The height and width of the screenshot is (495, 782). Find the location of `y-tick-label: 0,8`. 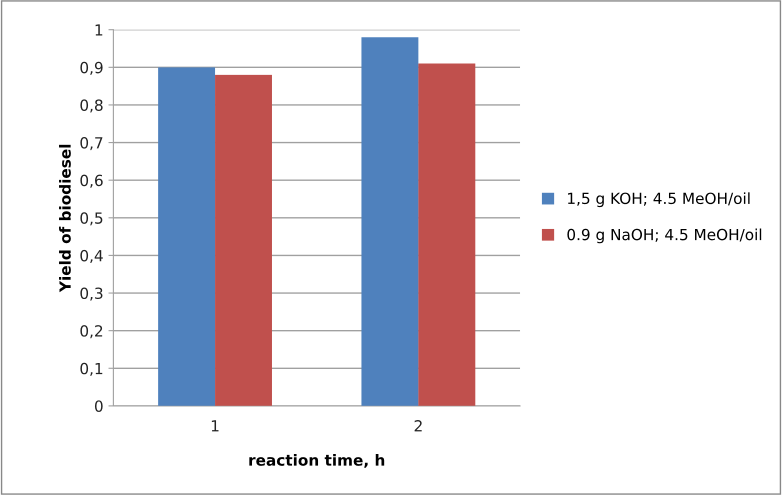

y-tick-label: 0,8 is located at coordinates (91, 106).